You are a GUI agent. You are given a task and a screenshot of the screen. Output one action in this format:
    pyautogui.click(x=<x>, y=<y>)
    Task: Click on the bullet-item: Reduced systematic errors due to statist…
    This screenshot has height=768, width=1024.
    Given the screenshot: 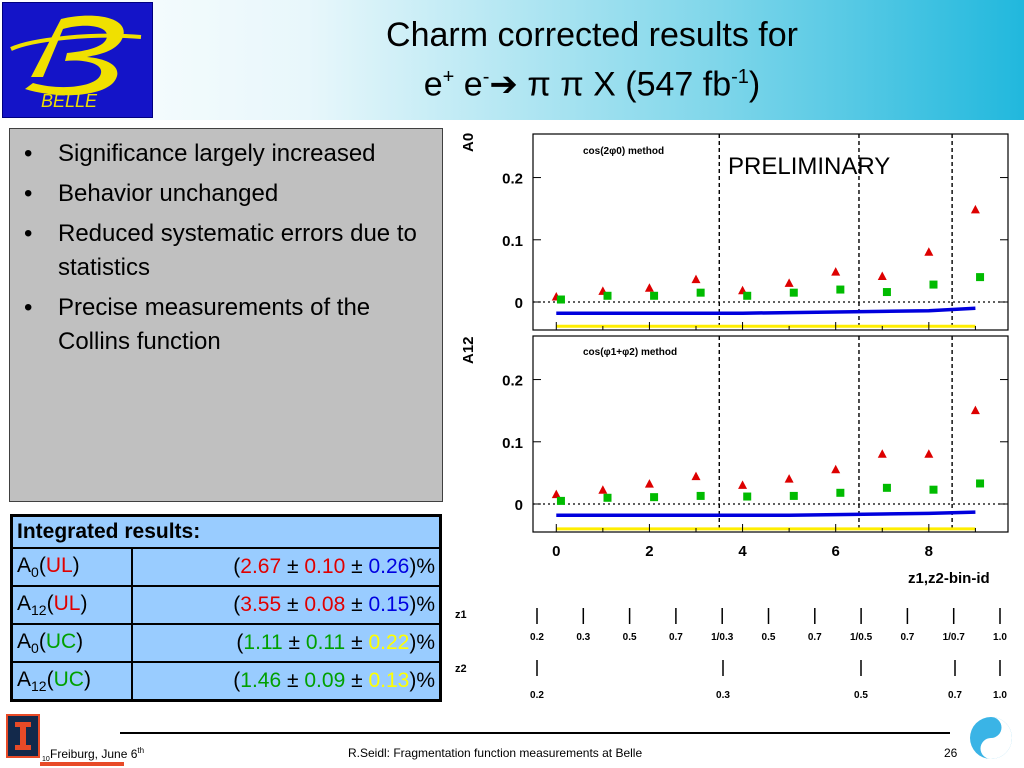 What is the action you would take?
    pyautogui.click(x=229, y=251)
    